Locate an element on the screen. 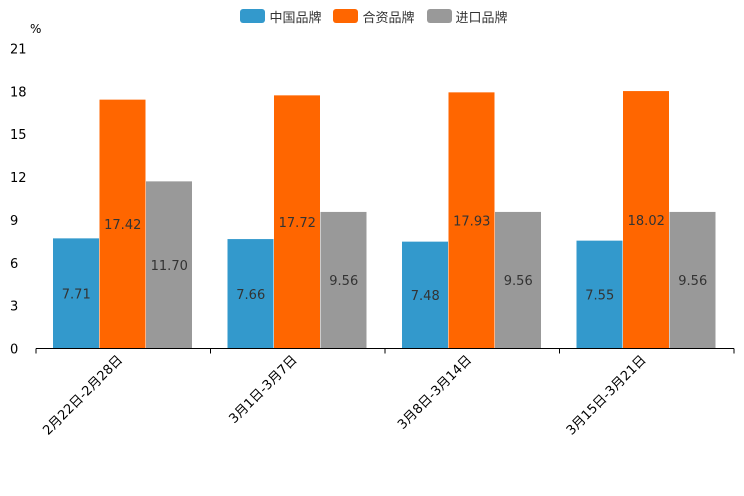  bar-value-label: 7.48 is located at coordinates (425, 296).